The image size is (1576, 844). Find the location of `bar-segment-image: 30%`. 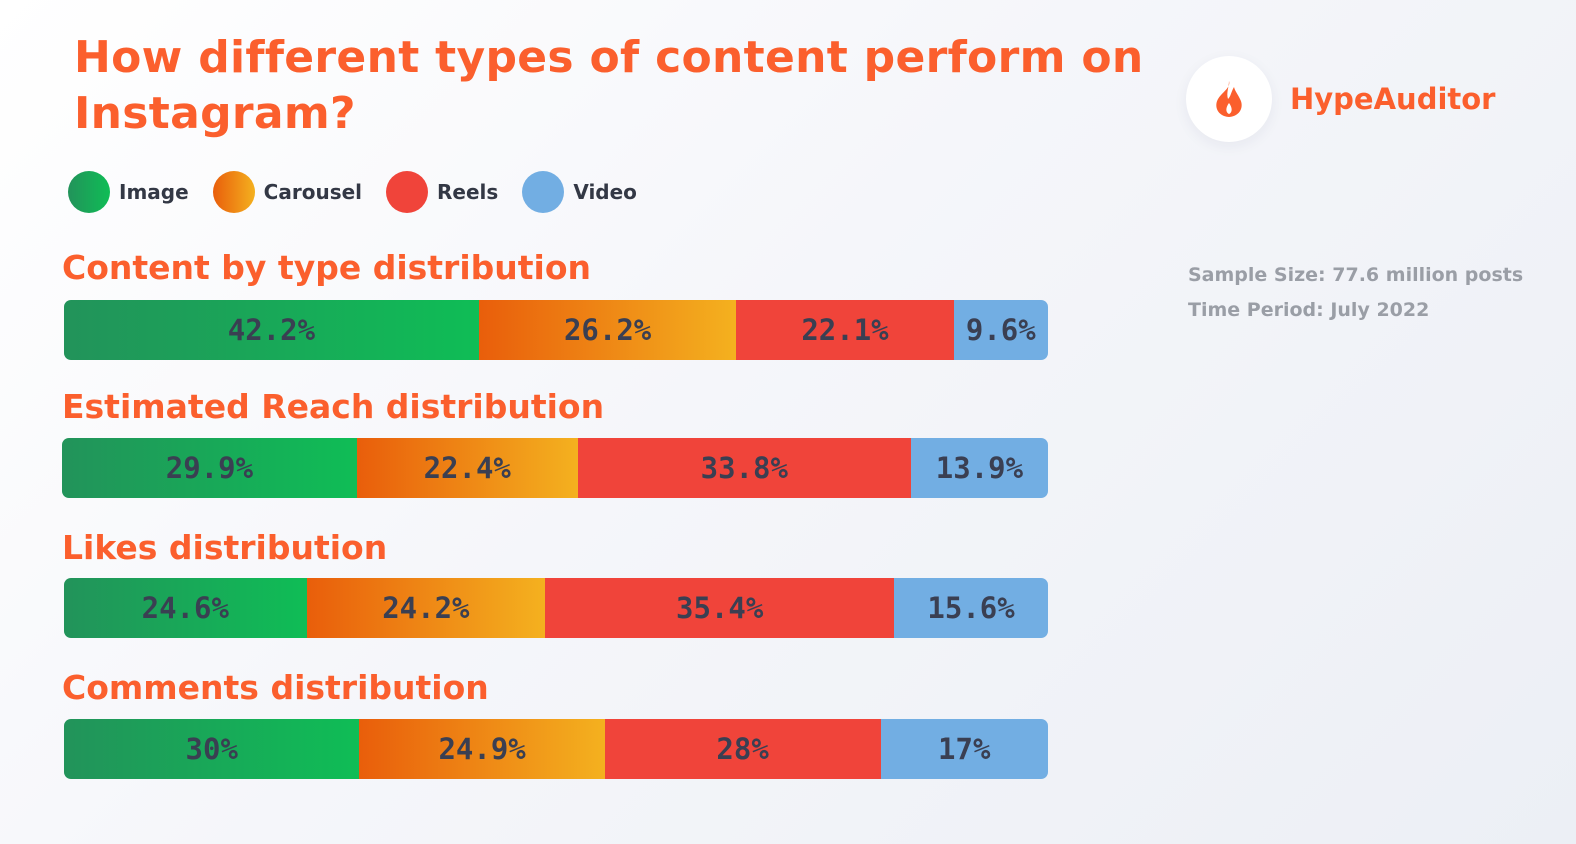

bar-segment-image: 30% is located at coordinates (212, 749).